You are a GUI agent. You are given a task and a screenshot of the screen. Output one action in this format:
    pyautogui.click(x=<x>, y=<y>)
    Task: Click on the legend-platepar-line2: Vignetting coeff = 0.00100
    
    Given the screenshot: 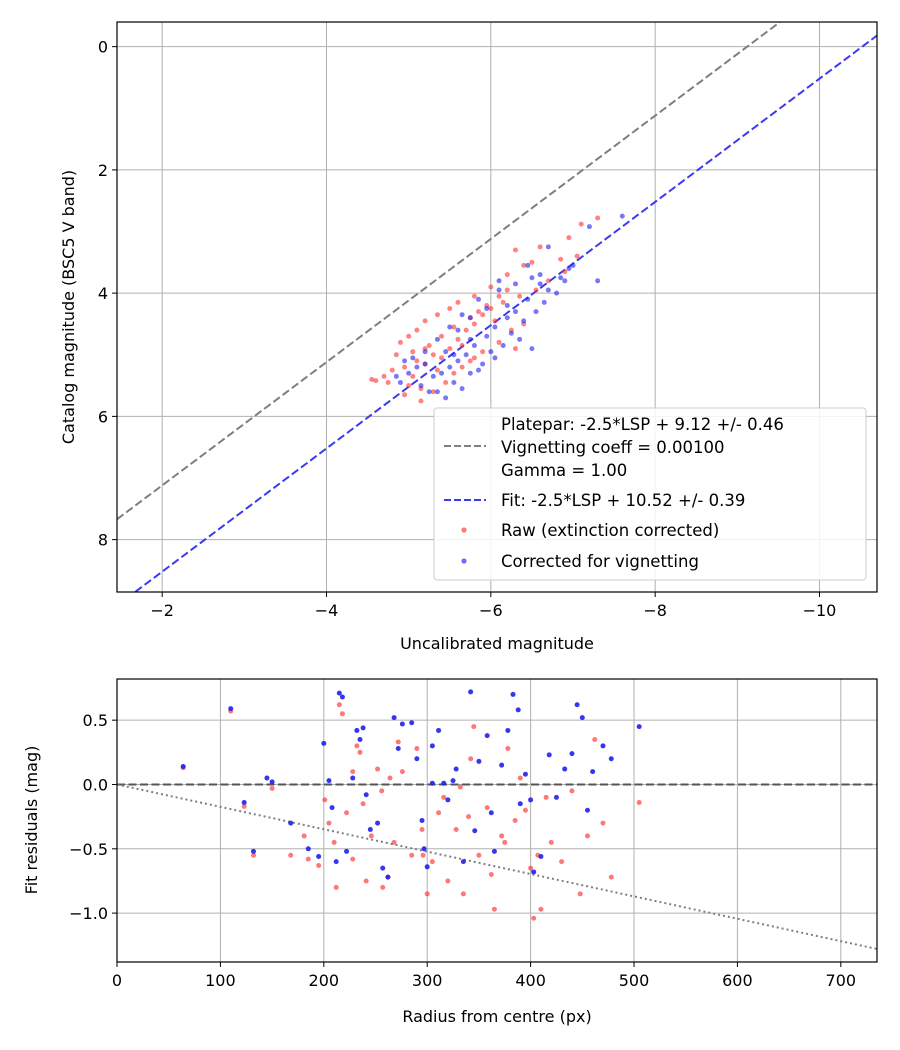 What is the action you would take?
    pyautogui.click(x=613, y=447)
    